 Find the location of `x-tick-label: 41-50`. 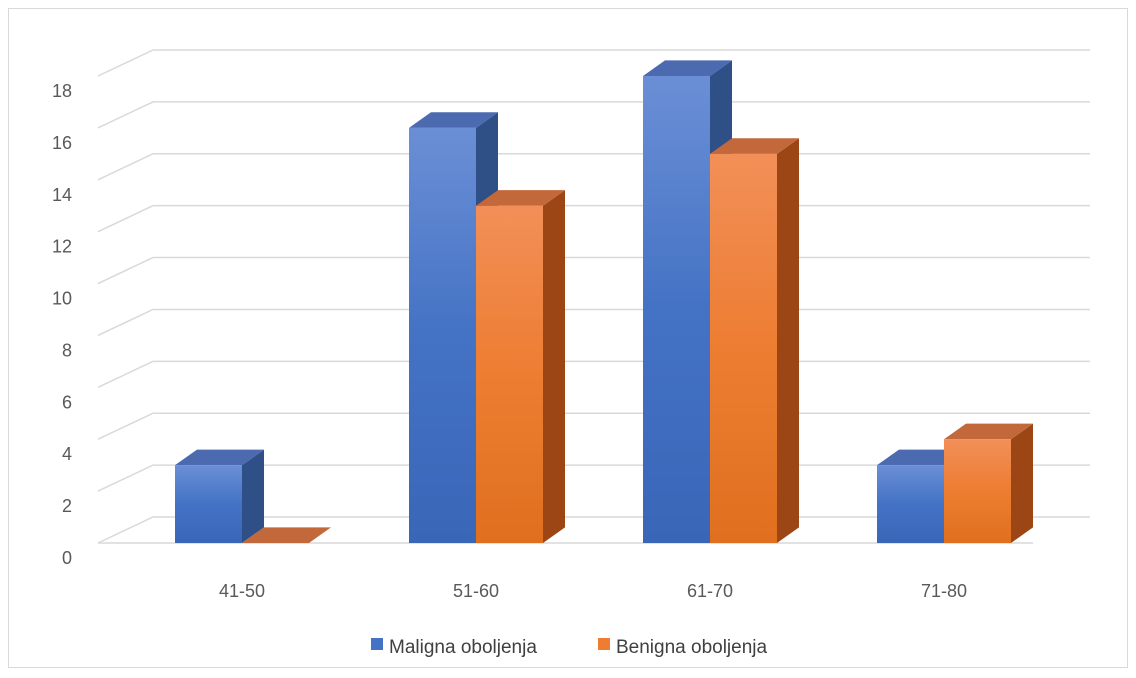

x-tick-label: 41-50 is located at coordinates (242, 591).